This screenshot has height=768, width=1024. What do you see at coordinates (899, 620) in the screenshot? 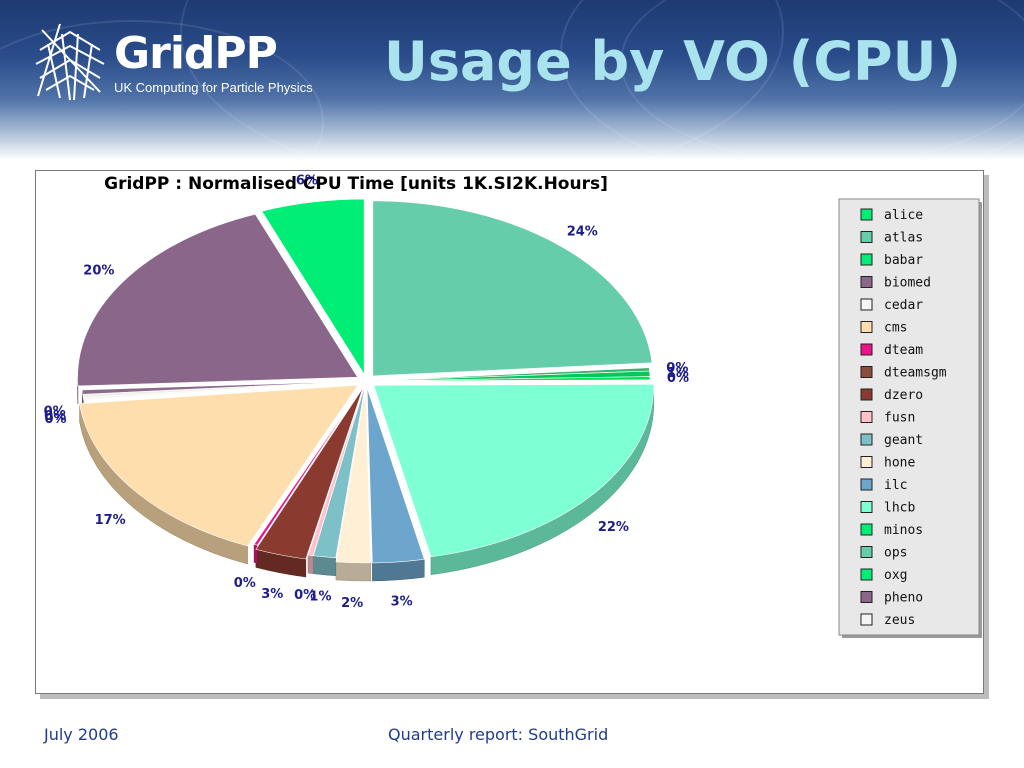
I see `legend-label-zeus: zeus` at bounding box center [899, 620].